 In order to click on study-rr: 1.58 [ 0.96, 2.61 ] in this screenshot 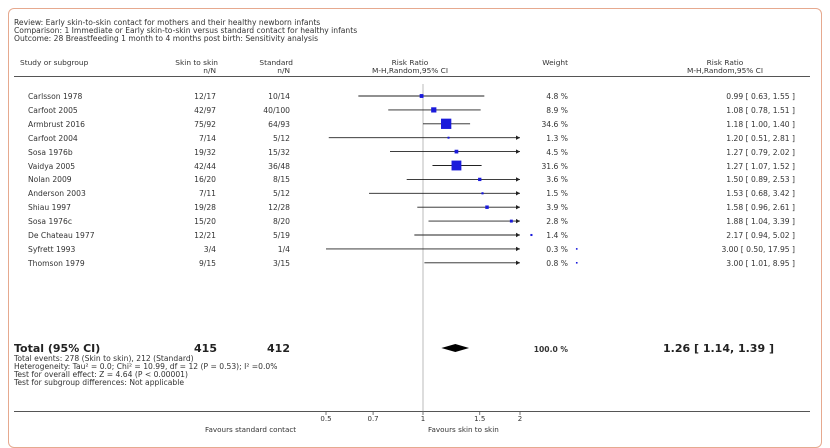, I will do `click(760, 208)`.